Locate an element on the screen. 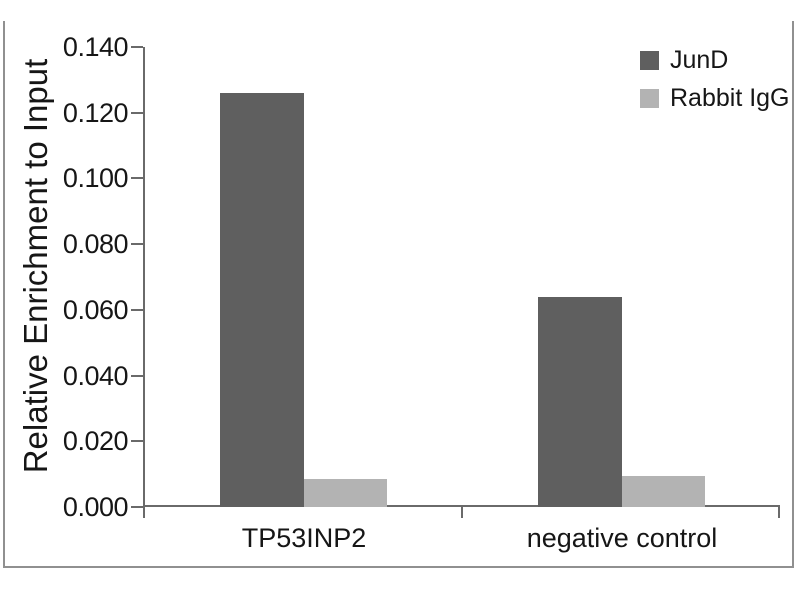 This screenshot has width=800, height=600. bar-jund-tp53inp2 is located at coordinates (262, 300).